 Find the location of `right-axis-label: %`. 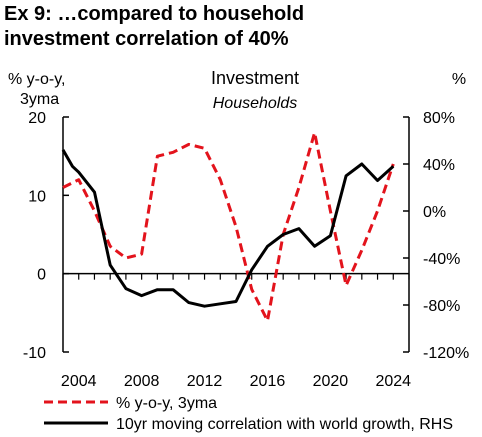

right-axis-label: % is located at coordinates (459, 79).